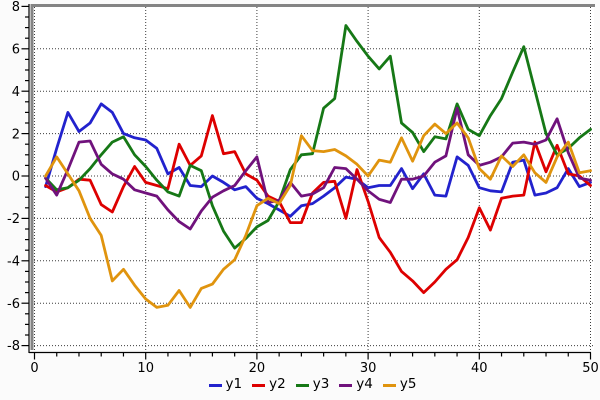 This screenshot has height=400, width=600. I want to click on legend-item-y1: y1, so click(225, 384).